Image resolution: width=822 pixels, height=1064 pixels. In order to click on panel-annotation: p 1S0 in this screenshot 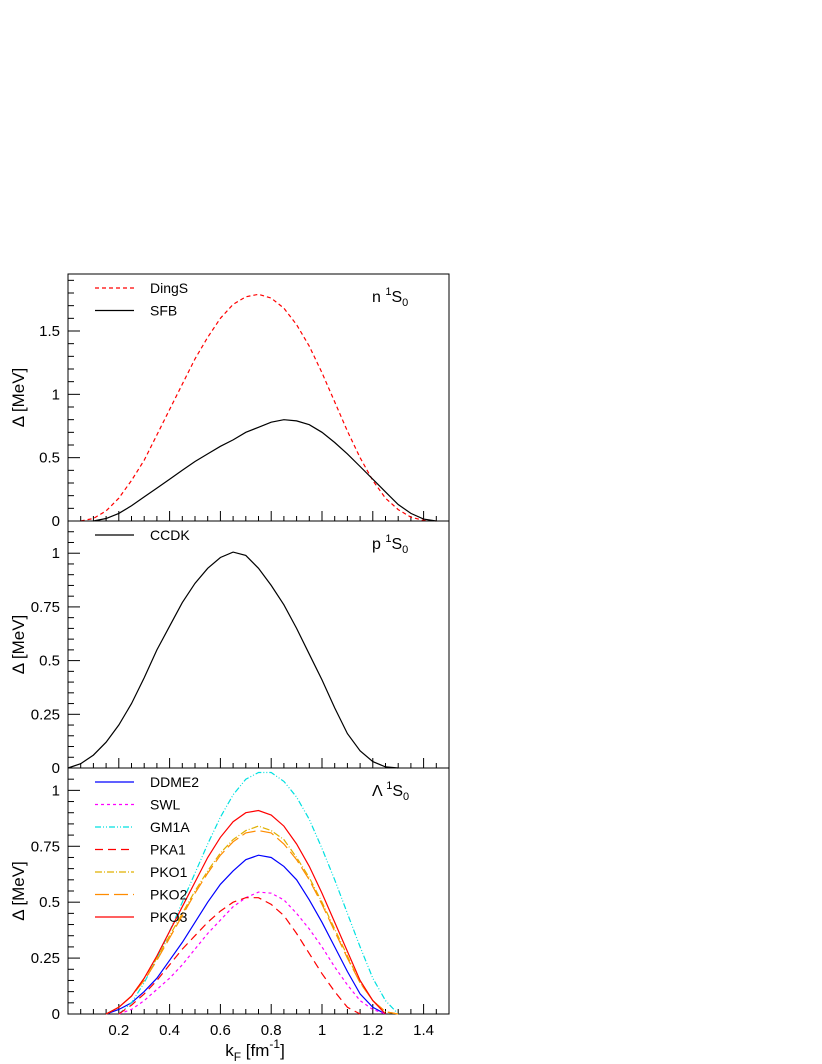, I will do `click(390, 544)`.